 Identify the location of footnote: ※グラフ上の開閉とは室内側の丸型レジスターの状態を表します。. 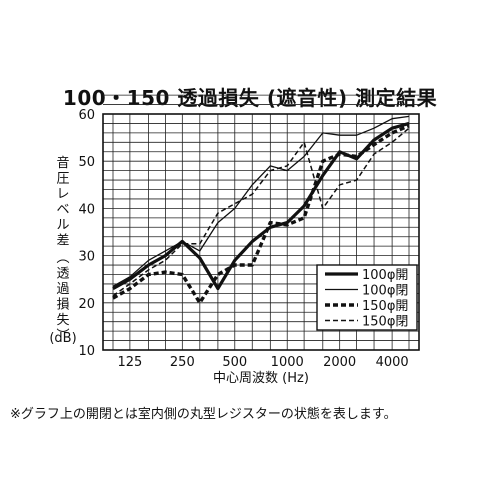
(203, 414).